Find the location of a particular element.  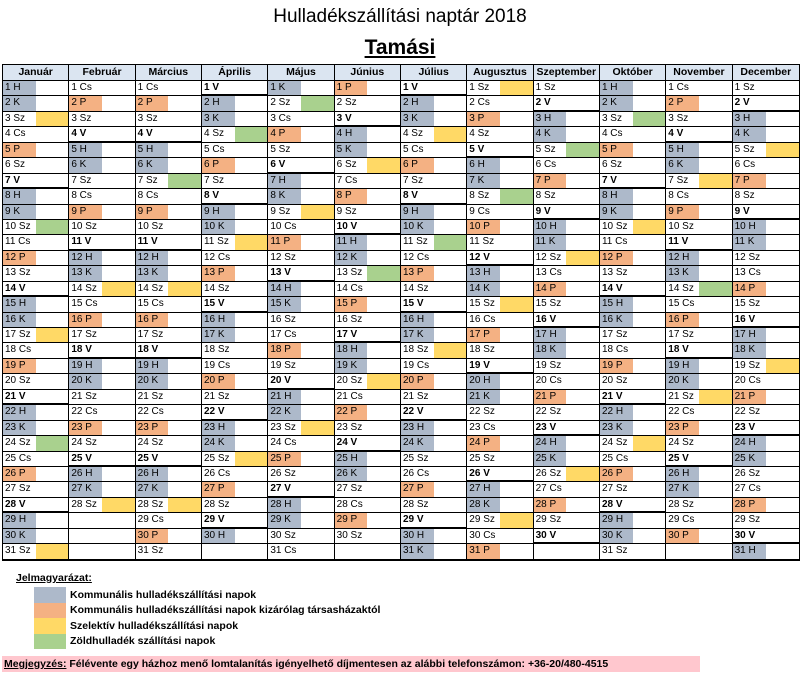

day-cell: 13 Sz is located at coordinates (367, 274).